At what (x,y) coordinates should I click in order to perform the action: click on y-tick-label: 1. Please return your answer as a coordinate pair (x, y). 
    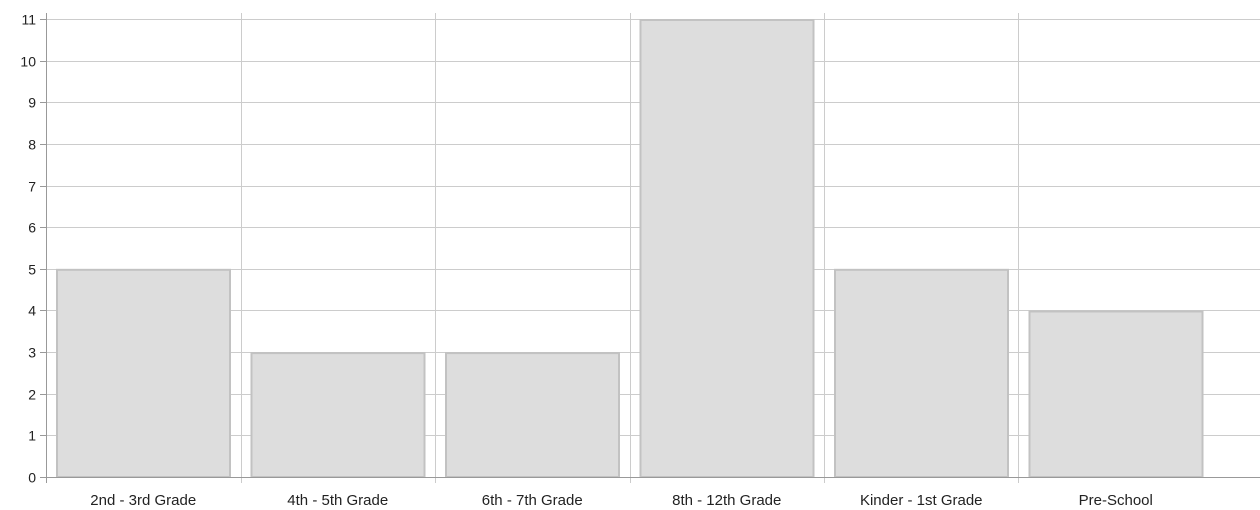
    Looking at the image, I should click on (32, 436).